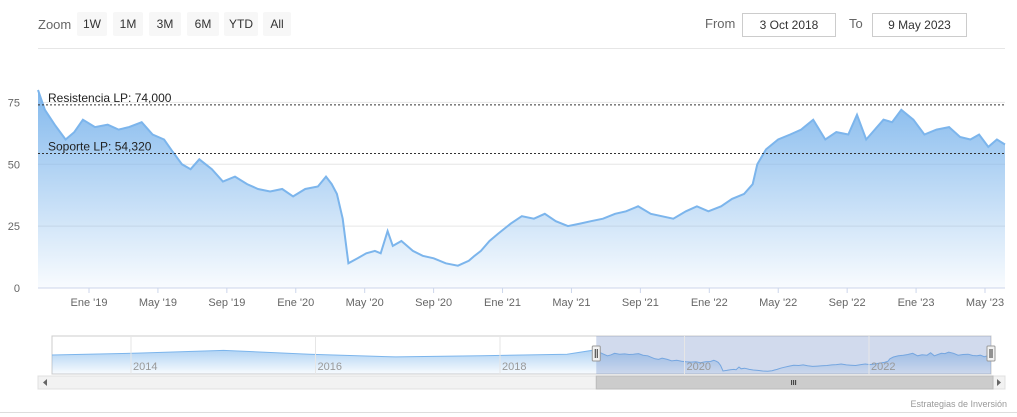 This screenshot has height=417, width=1017. Describe the element at coordinates (45, 382) in the screenshot. I see `scroll-left-arrow-icon` at that location.